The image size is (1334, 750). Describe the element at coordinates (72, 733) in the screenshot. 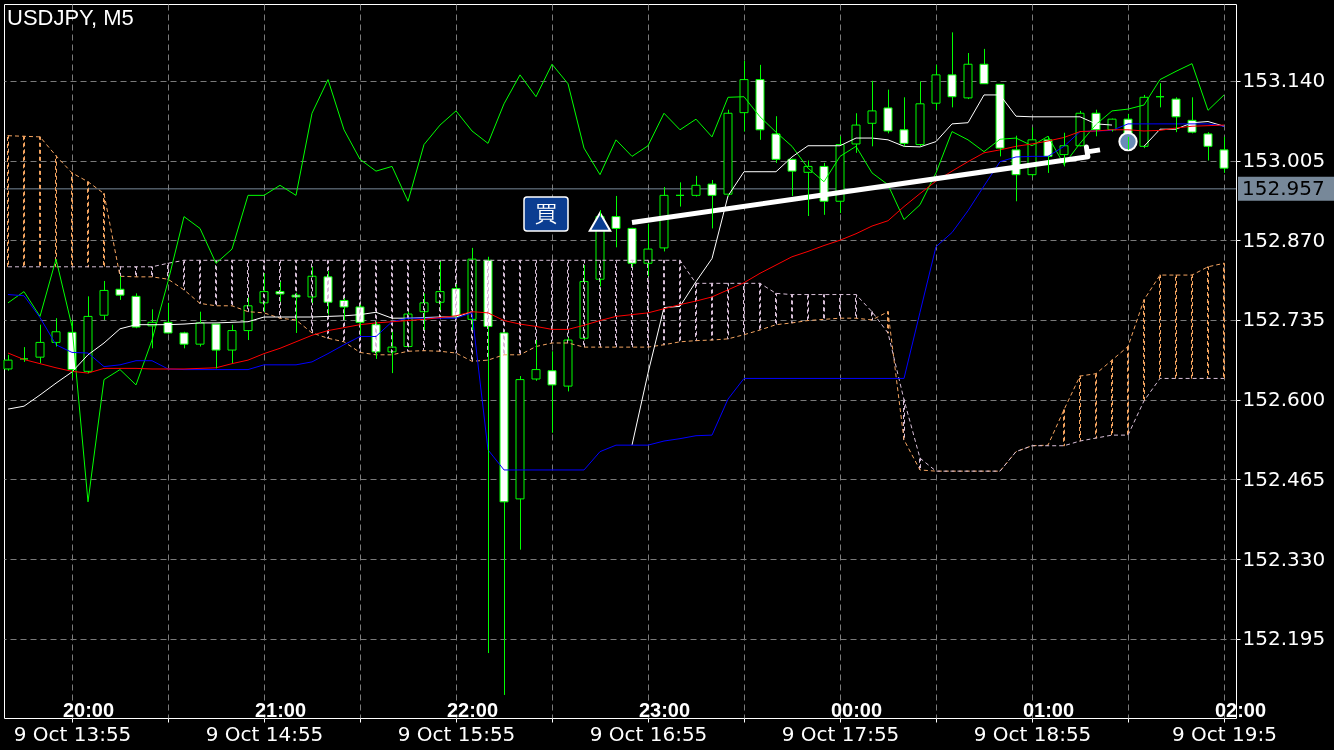

I see `x-tick-label: 9 Oct 13:55` at that location.